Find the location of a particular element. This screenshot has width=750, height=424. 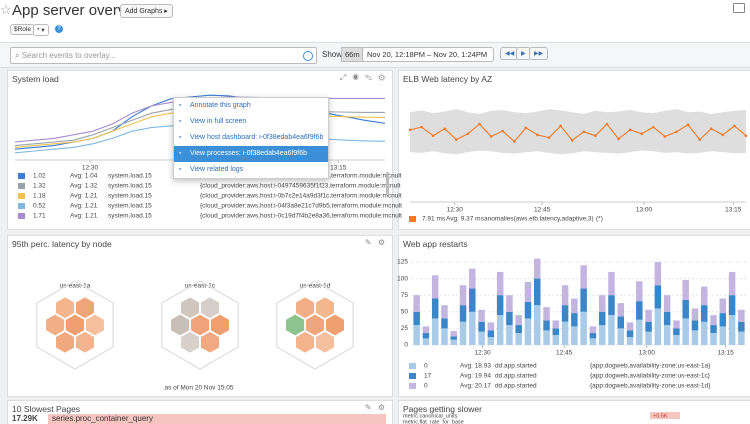

help-icon: ? is located at coordinates (59, 29).